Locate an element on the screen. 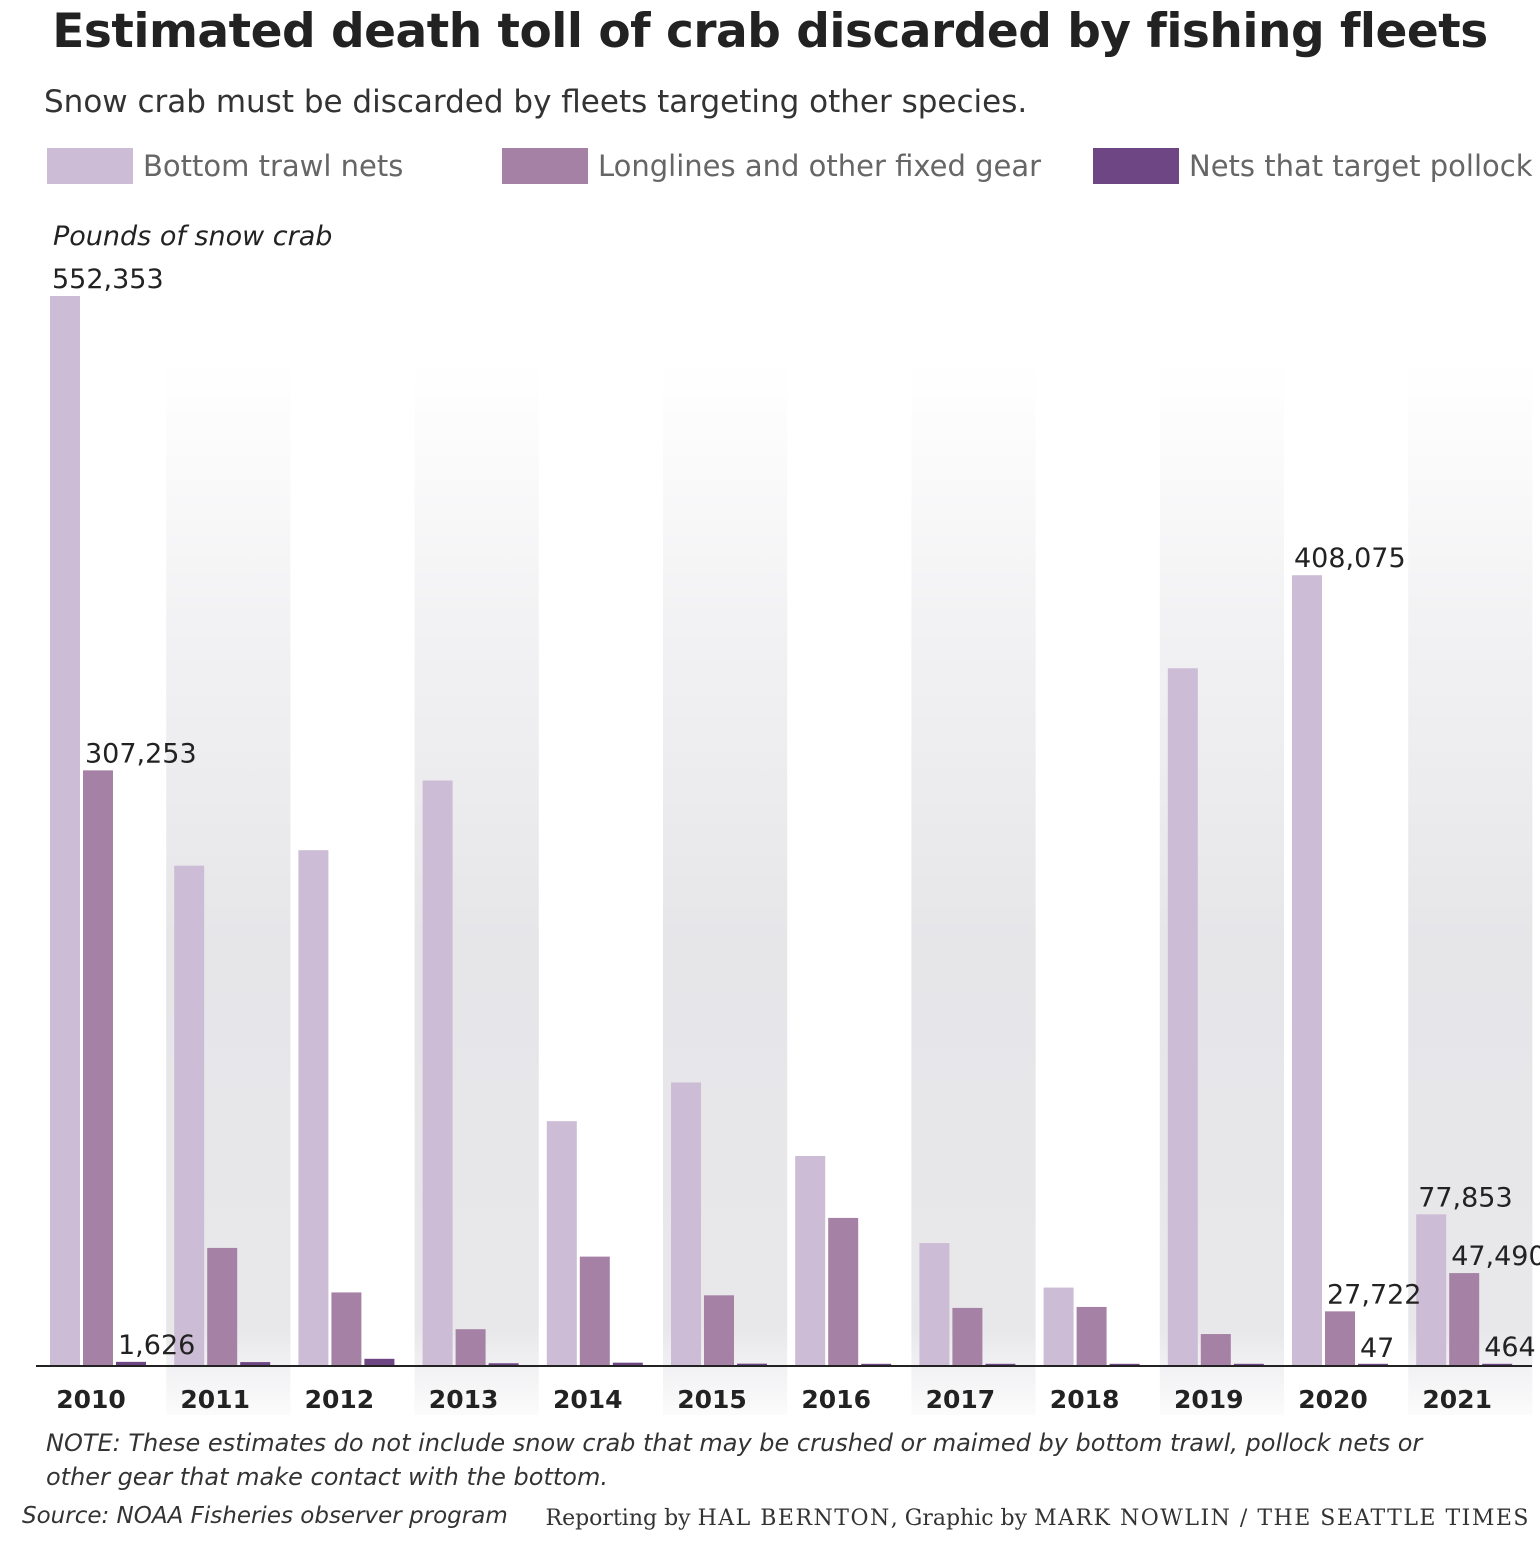  legend-item-bottom-trawl: Bottom trawl nets is located at coordinates (225, 166).